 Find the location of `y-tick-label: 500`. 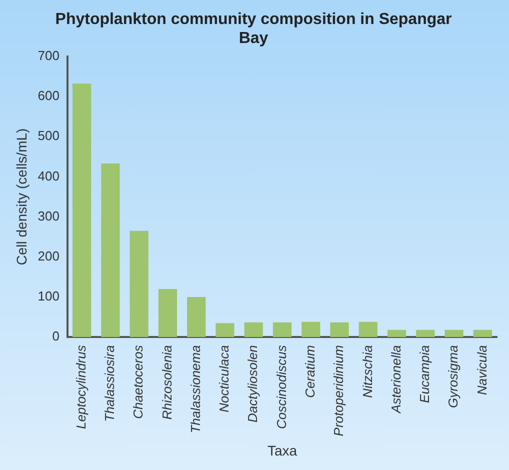

y-tick-label: 500 is located at coordinates (49, 136).